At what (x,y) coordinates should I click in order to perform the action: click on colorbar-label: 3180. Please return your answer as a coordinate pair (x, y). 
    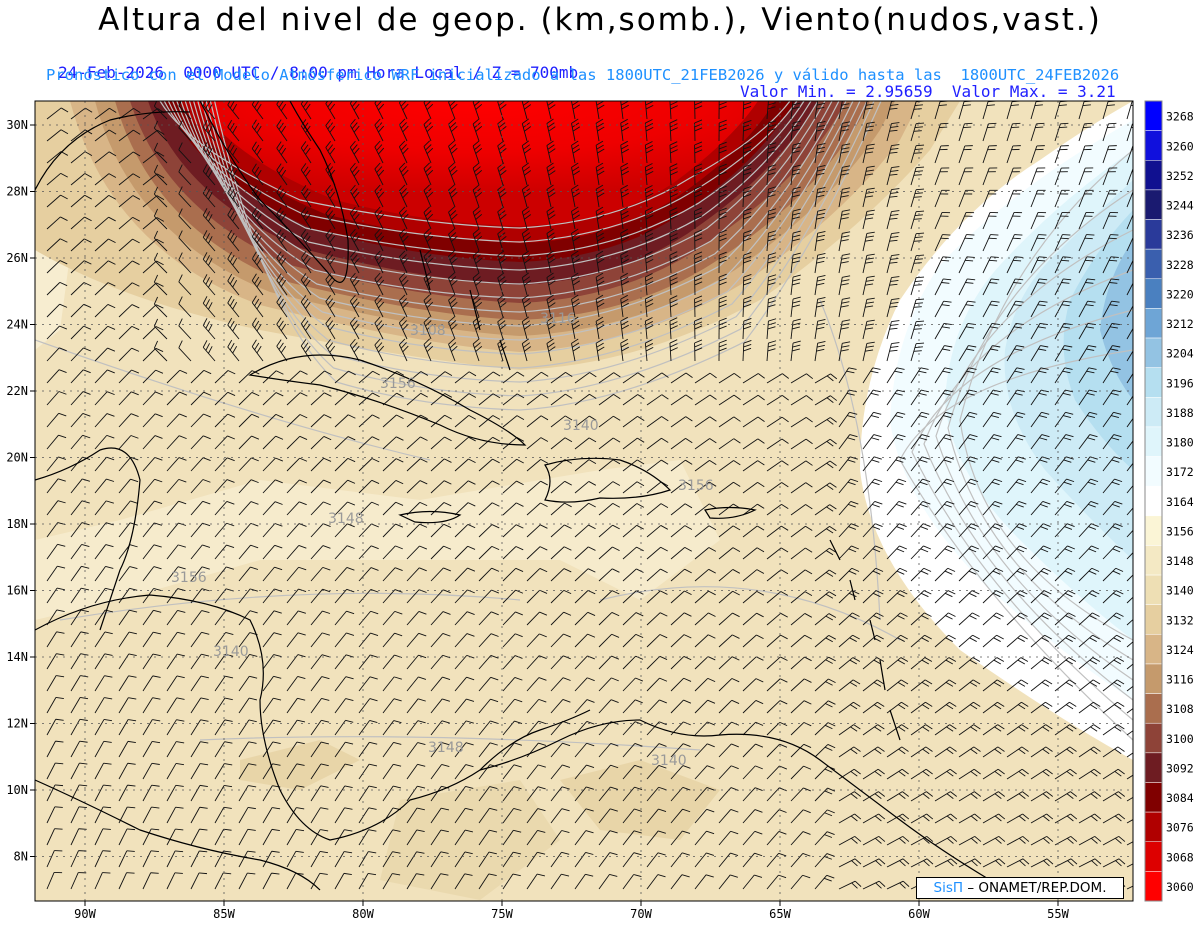
    Looking at the image, I should click on (1180, 443).